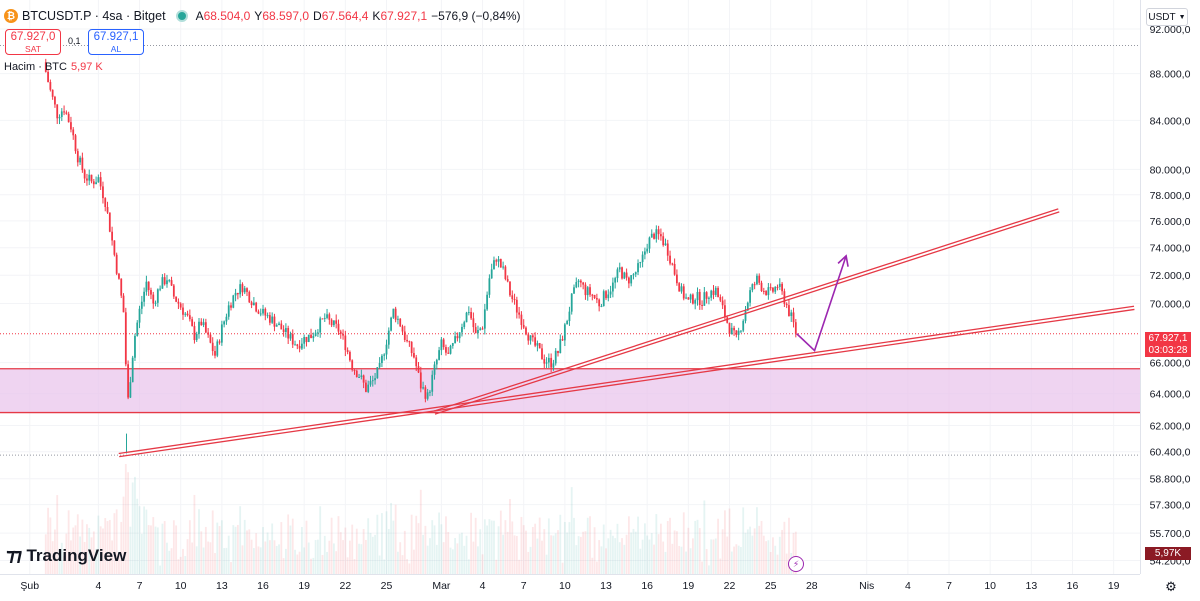 The width and height of the screenshot is (1200, 601). I want to click on time-tick-label: 10, so click(990, 586).